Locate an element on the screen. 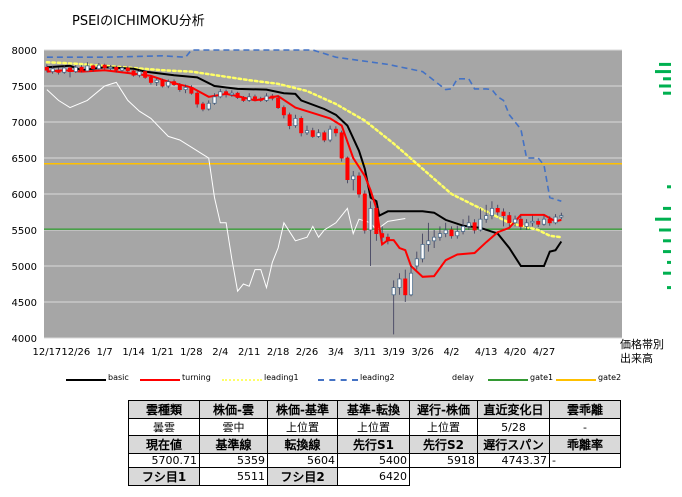  header-price-base: 株価-基準 is located at coordinates (302, 409).